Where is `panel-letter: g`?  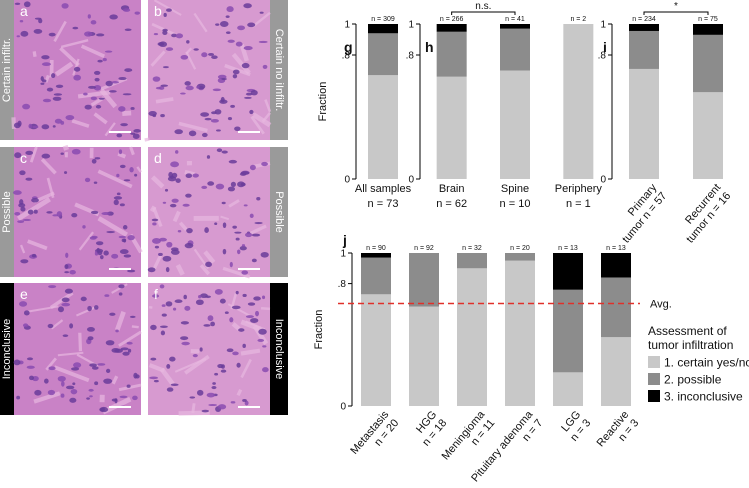
panel-letter: g is located at coordinates (348, 47).